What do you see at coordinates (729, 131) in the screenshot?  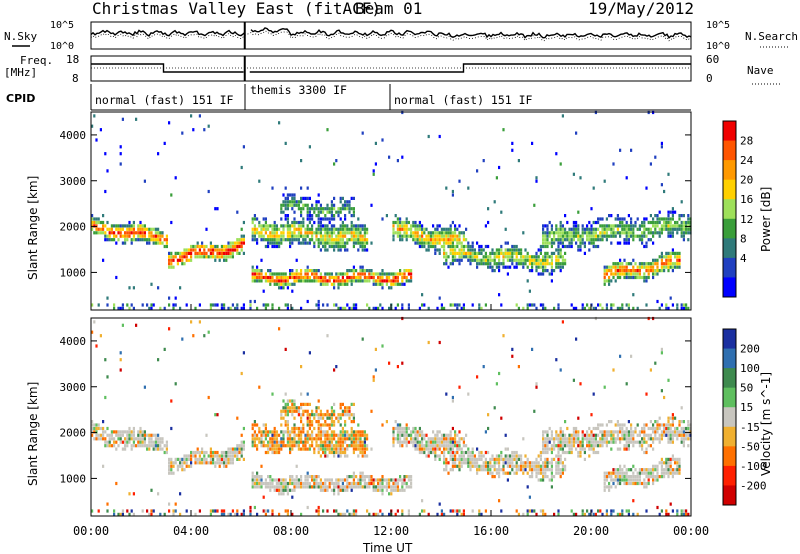 I see `colorbar-swatch` at bounding box center [729, 131].